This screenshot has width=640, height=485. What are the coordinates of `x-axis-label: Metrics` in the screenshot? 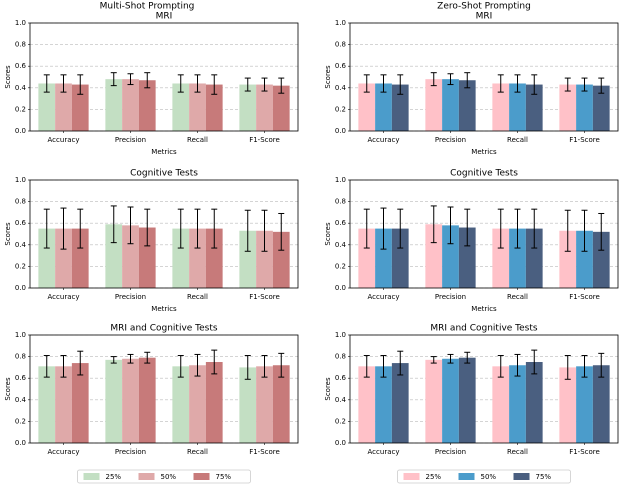 It's located at (484, 309).